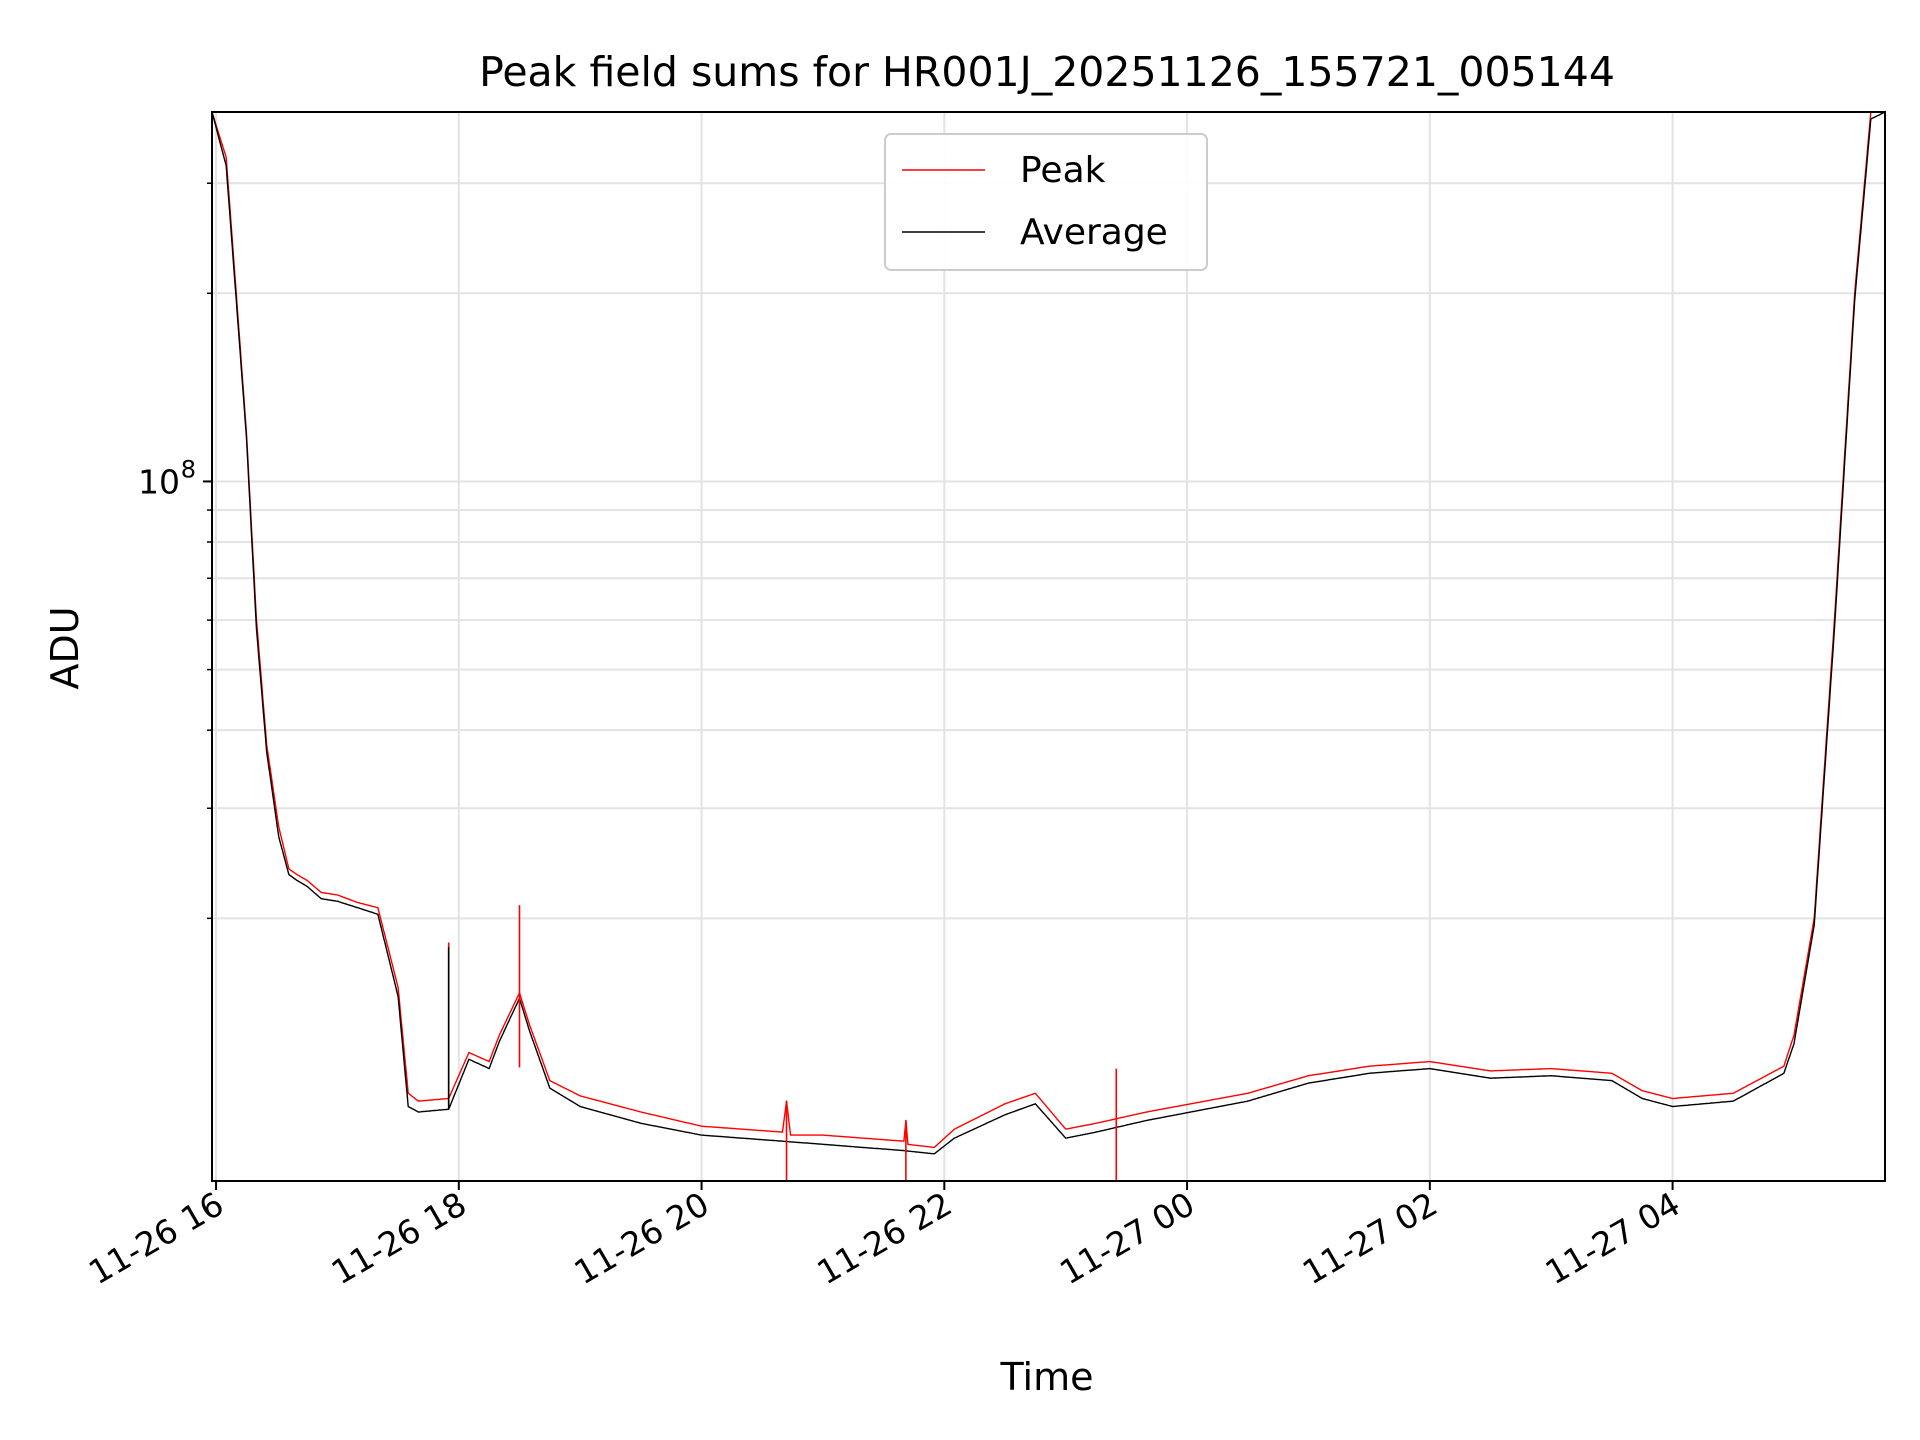 This screenshot has height=1440, width=1920. I want to click on x-axis-label: Time, so click(1047, 1377).